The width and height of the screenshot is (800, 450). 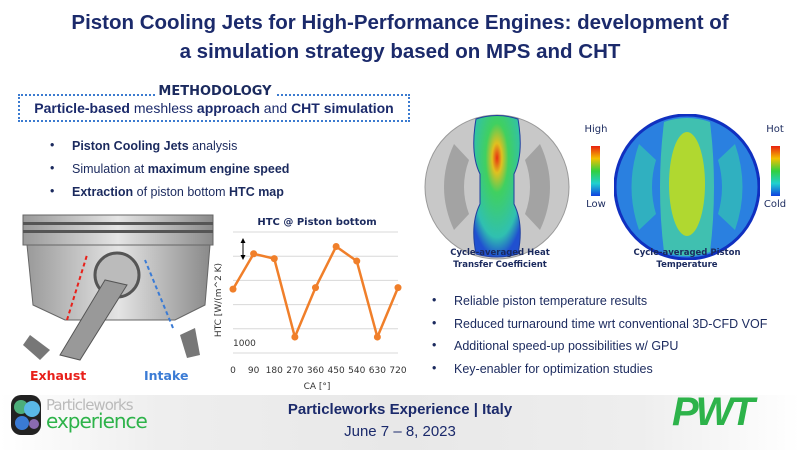 I want to click on bullet-item: Simulation at maximum engine speed, so click(x=169, y=173).